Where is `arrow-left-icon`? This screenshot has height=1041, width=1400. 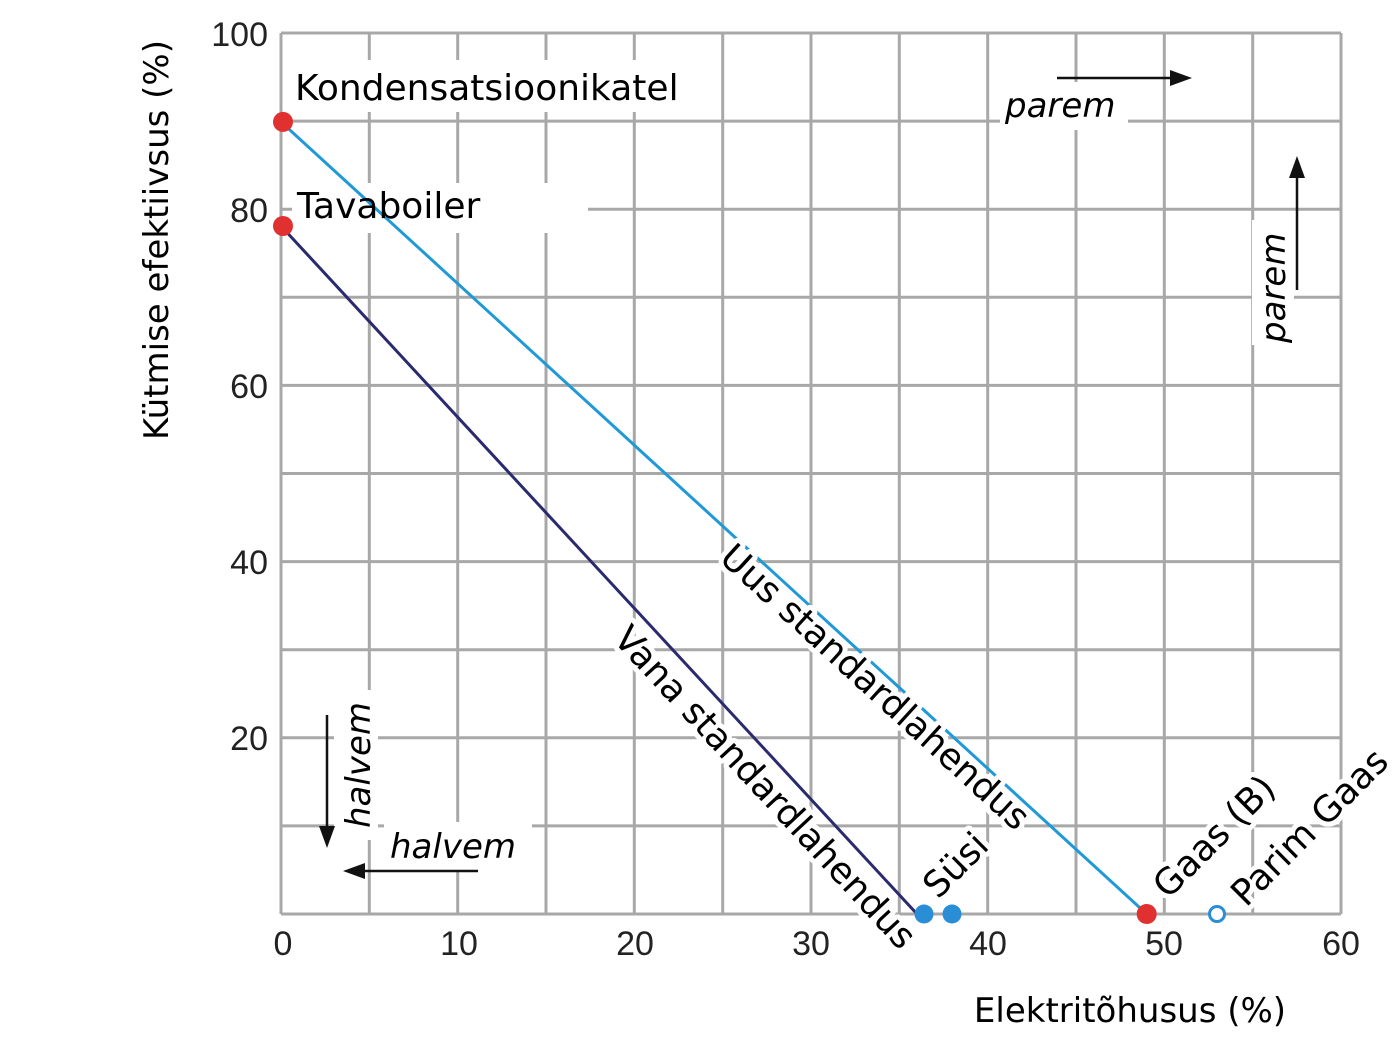 arrow-left-icon is located at coordinates (410, 871).